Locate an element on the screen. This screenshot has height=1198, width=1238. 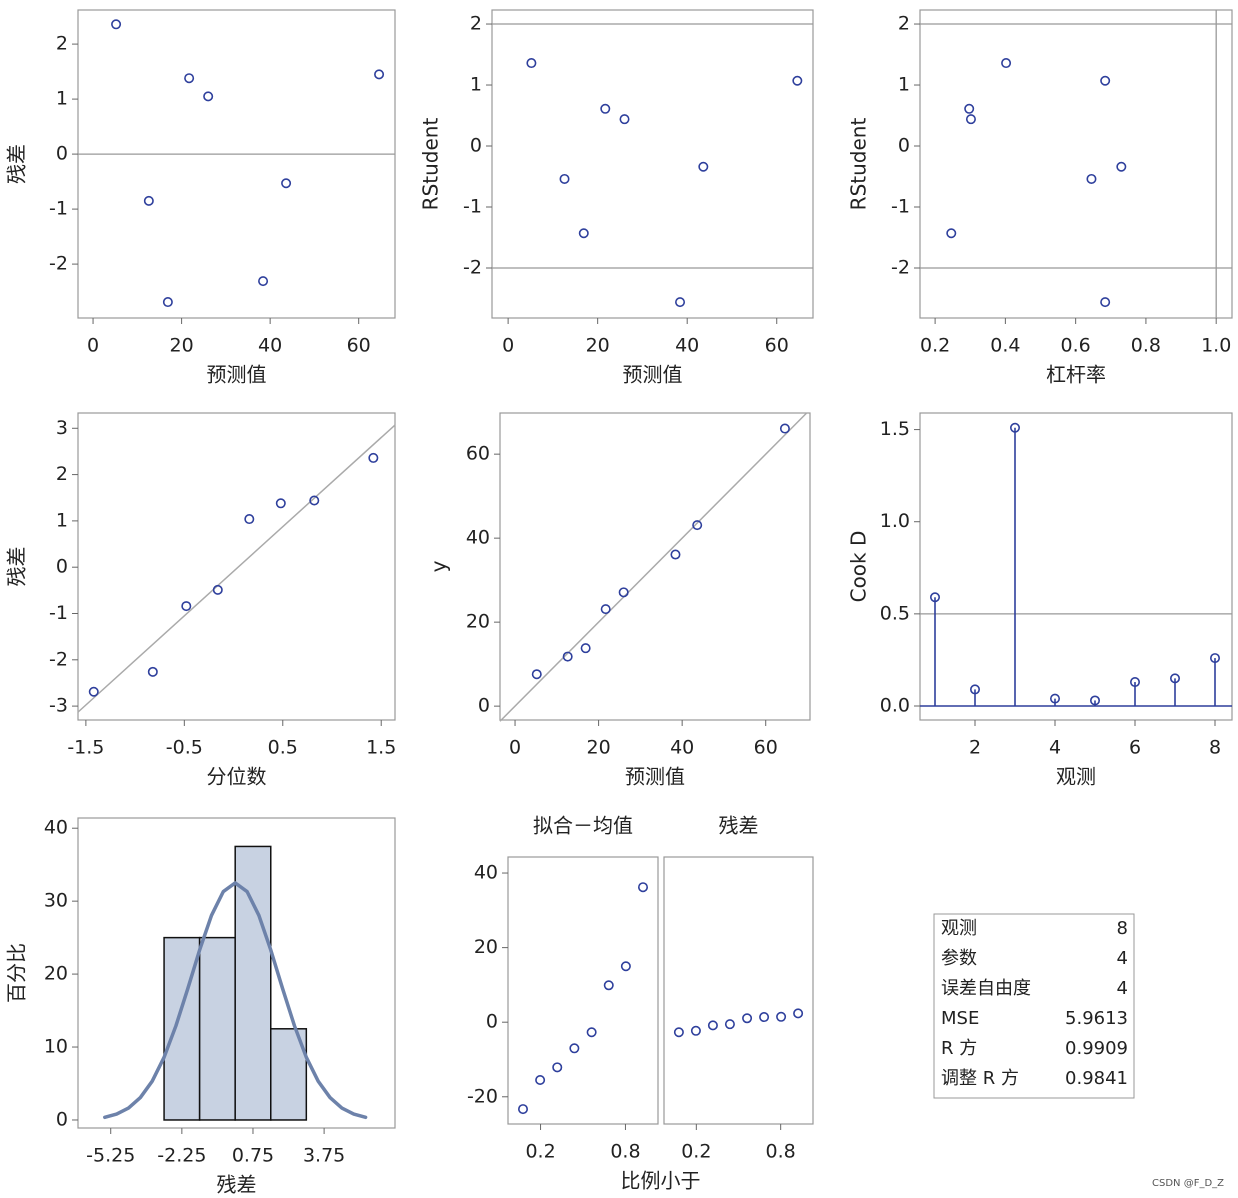
x-tick-label: 0.8 is located at coordinates (1146, 346).